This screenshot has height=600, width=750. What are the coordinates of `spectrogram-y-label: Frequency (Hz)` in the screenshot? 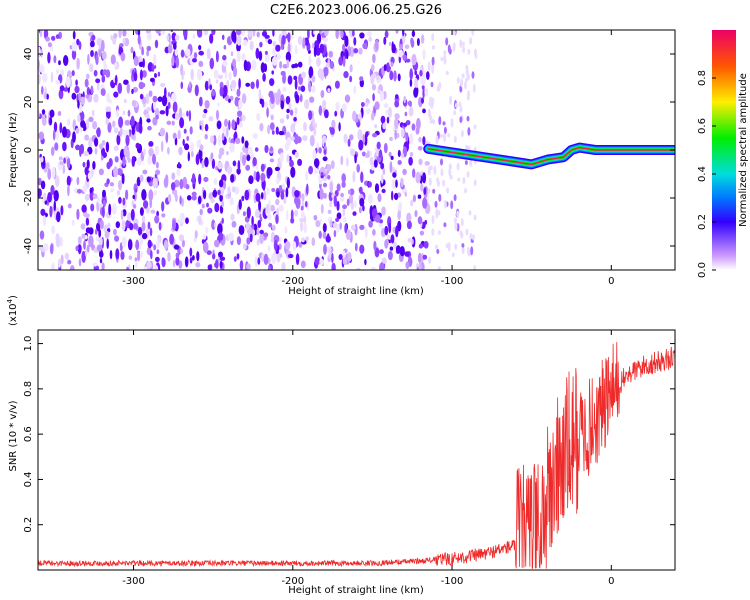 It's located at (13, 150).